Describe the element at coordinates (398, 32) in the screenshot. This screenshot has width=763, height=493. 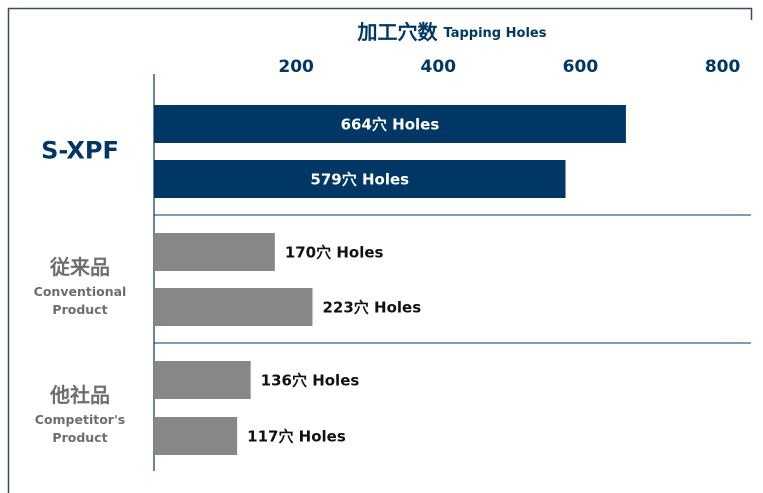
I see `title: 加工穴数` at that location.